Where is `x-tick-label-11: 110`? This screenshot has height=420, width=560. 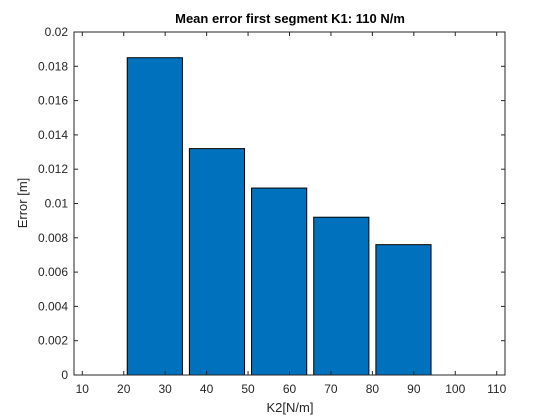 x-tick-label-11: 110 is located at coordinates (496, 389).